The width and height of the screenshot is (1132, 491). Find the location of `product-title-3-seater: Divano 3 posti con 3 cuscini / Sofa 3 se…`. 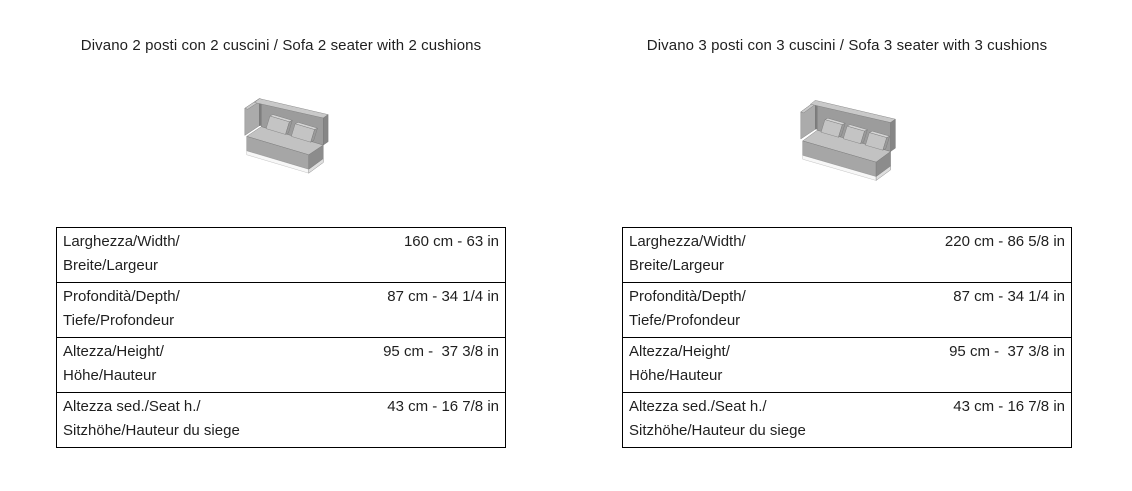

product-title-3-seater: Divano 3 posti con 3 cuscini / Sofa 3 se… is located at coordinates (847, 45).